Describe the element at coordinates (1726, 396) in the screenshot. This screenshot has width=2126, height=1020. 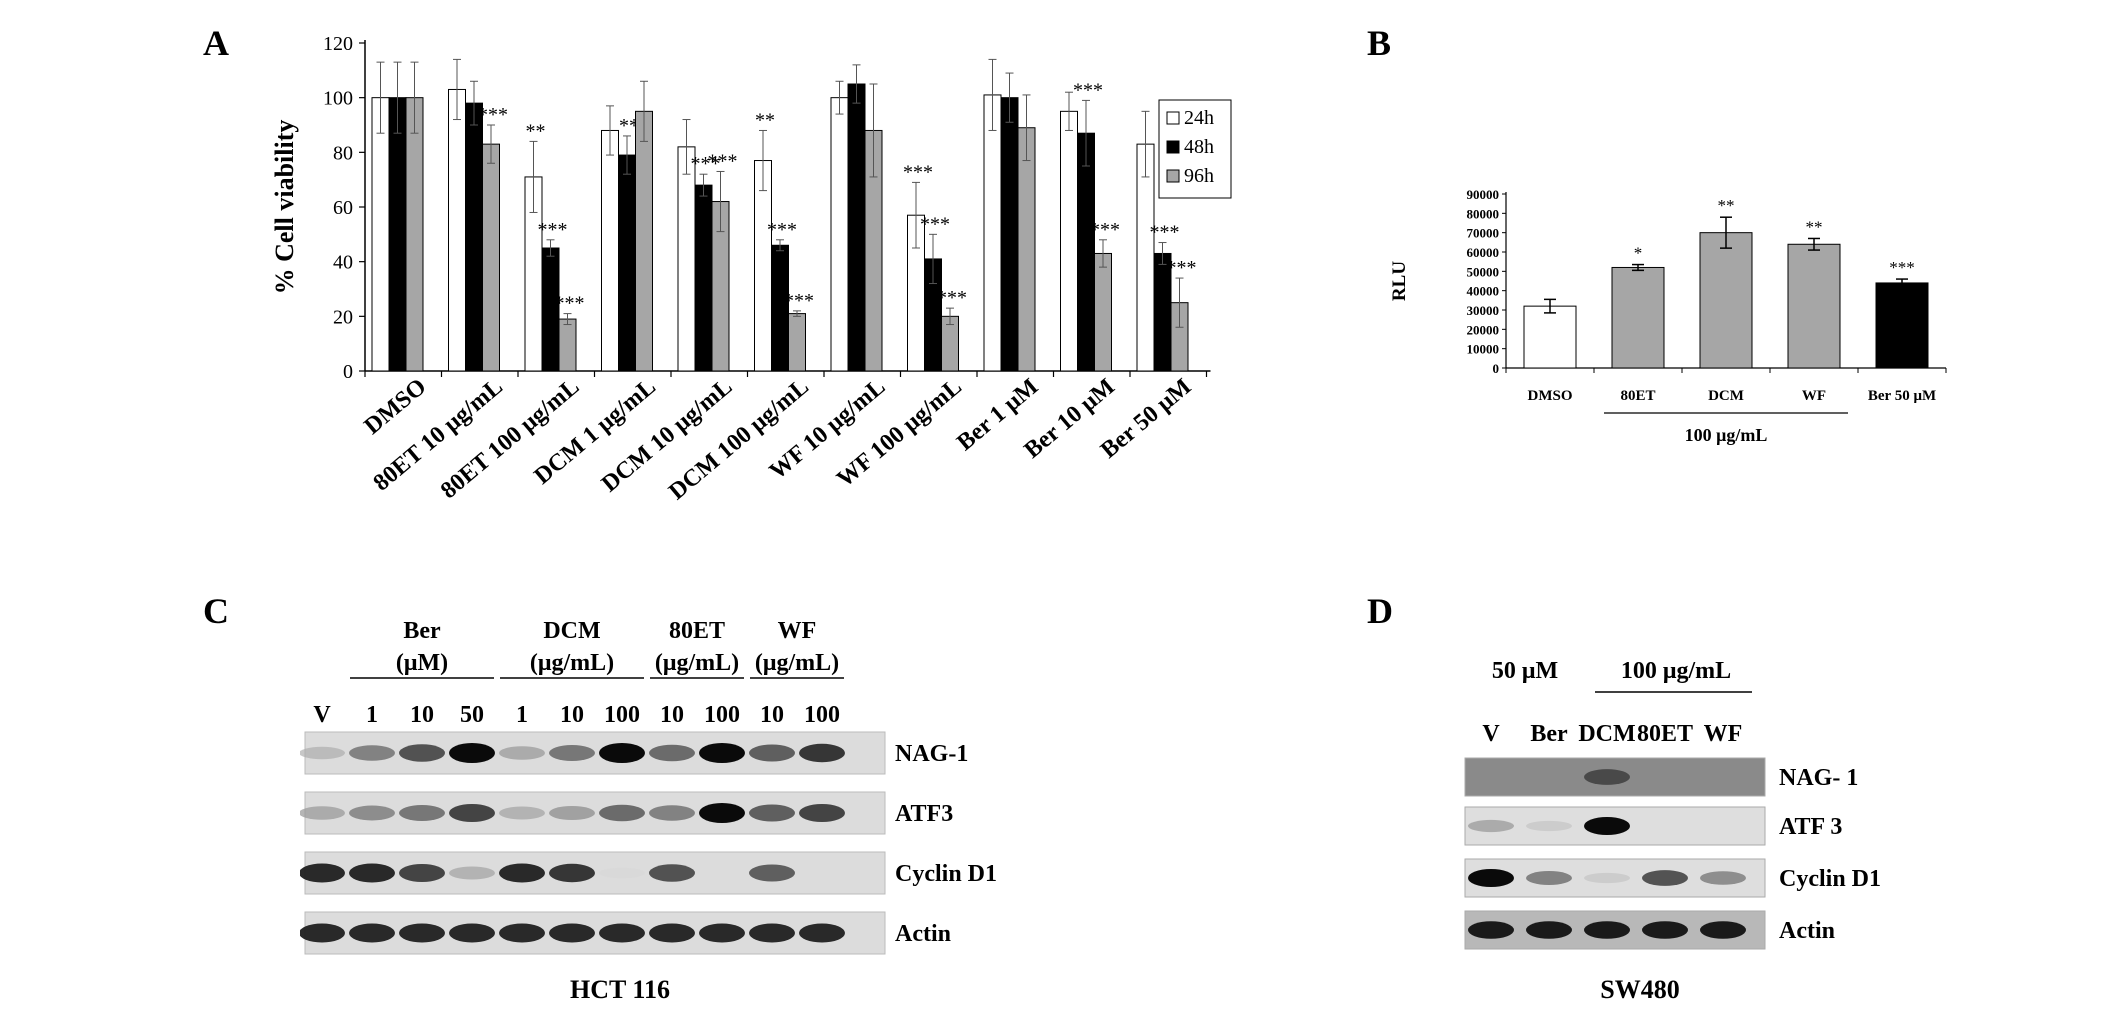
I see `x-category-label: DCM` at that location.